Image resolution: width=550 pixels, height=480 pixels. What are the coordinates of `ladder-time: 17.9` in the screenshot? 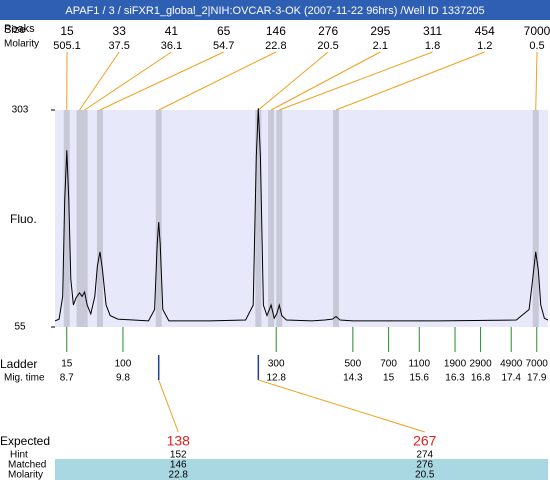 It's located at (537, 378).